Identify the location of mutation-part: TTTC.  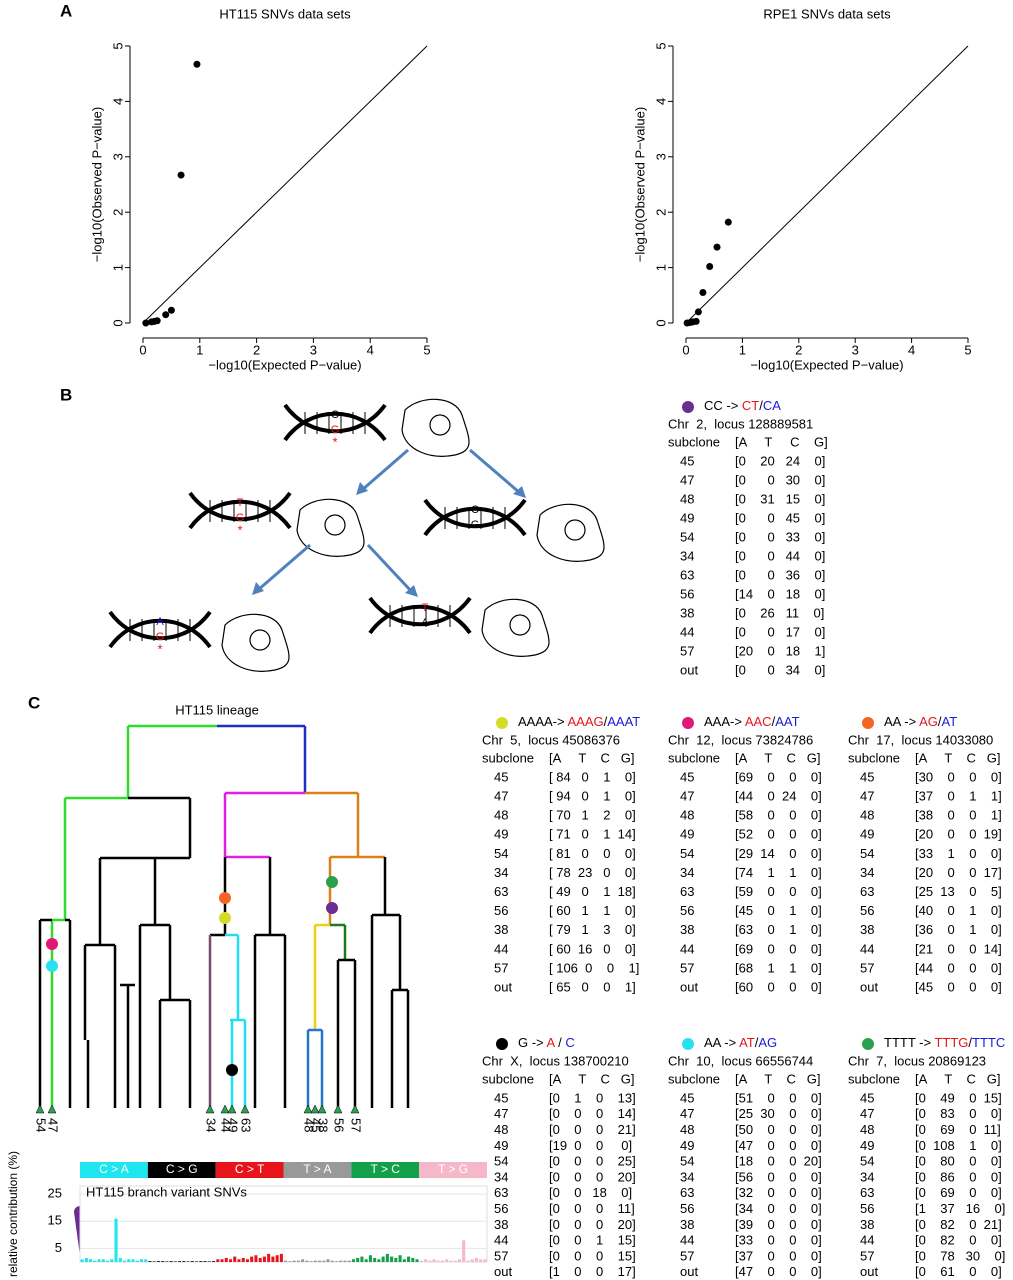
(988, 1042).